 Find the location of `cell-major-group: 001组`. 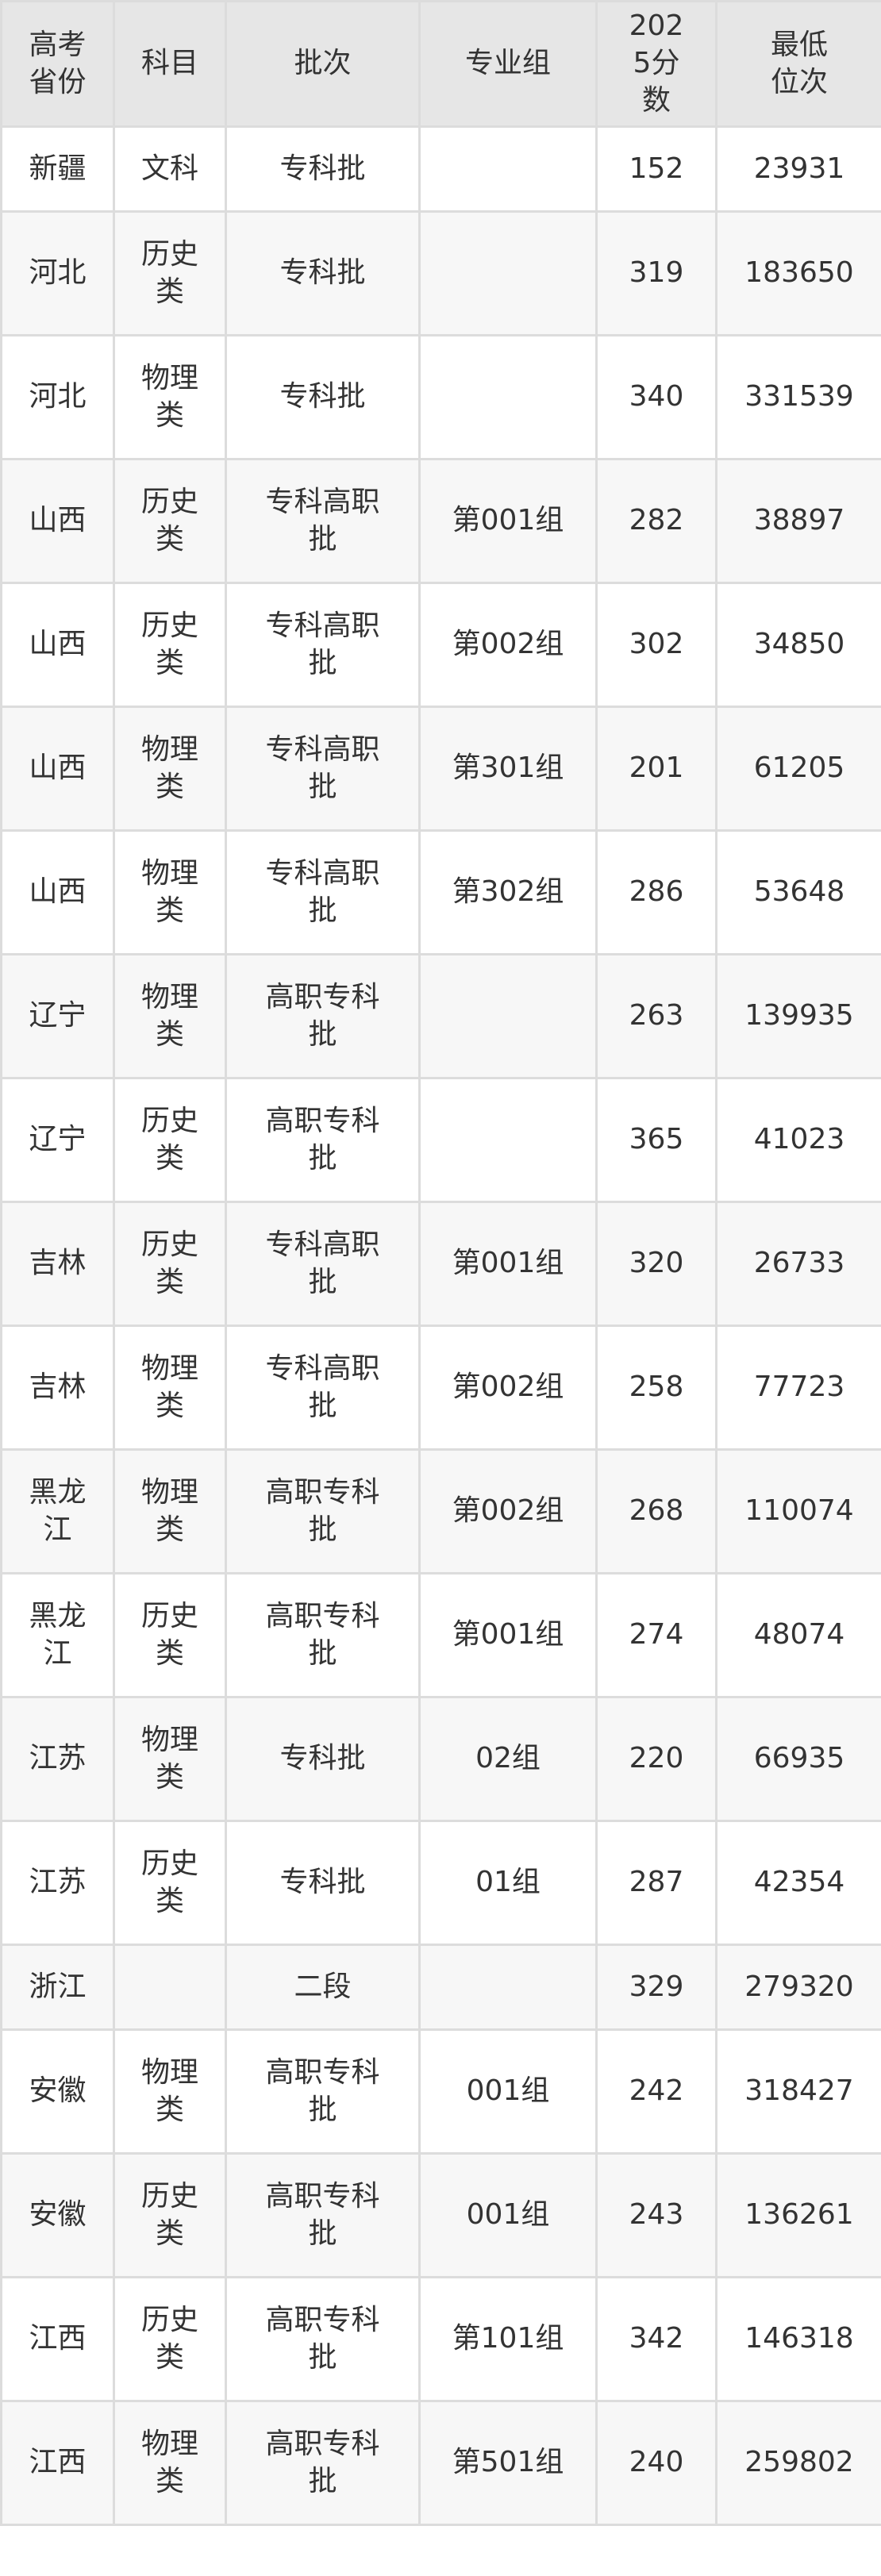

cell-major-group: 001组 is located at coordinates (508, 2091).